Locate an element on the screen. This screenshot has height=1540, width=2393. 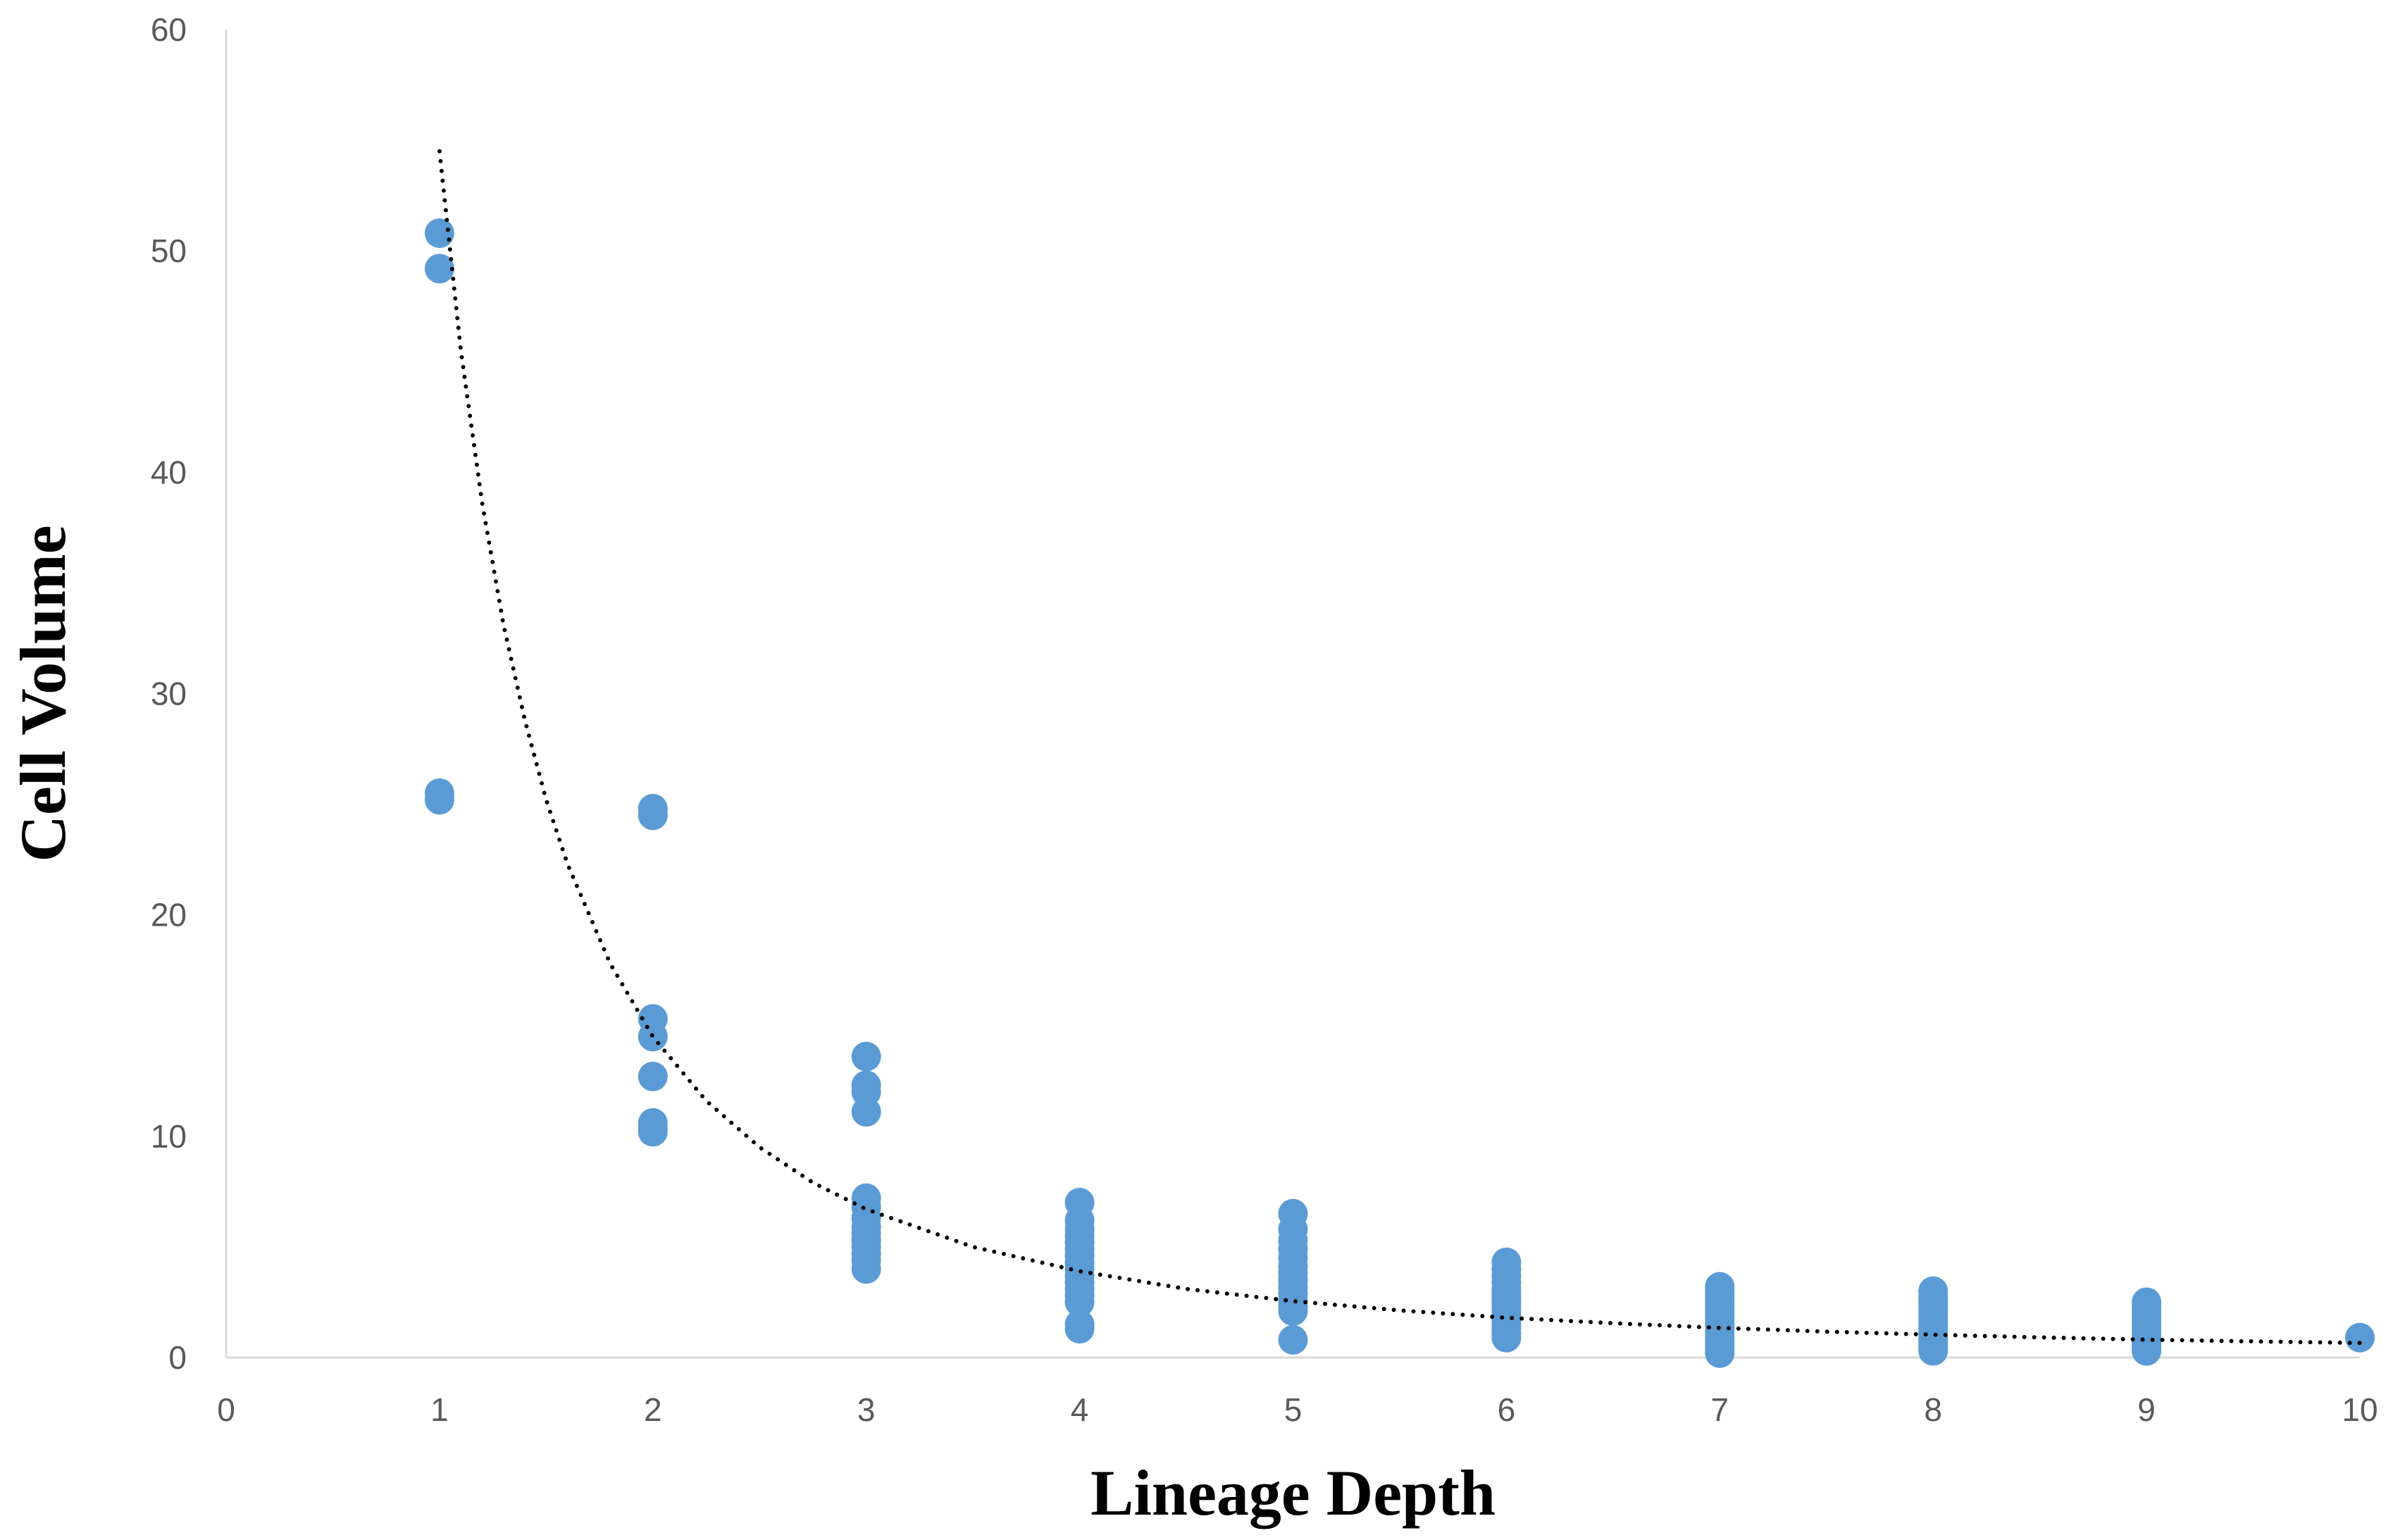
x-tick-label: 10 is located at coordinates (2360, 1409).